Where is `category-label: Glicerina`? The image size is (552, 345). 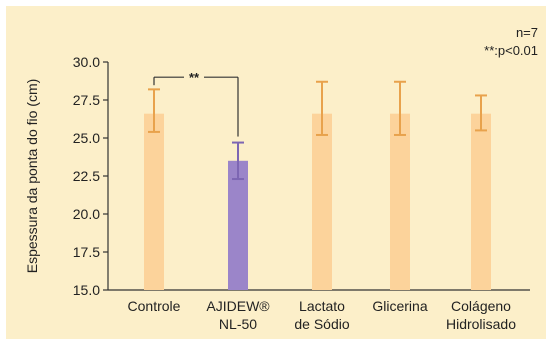
category-label: Glicerina is located at coordinates (399, 306).